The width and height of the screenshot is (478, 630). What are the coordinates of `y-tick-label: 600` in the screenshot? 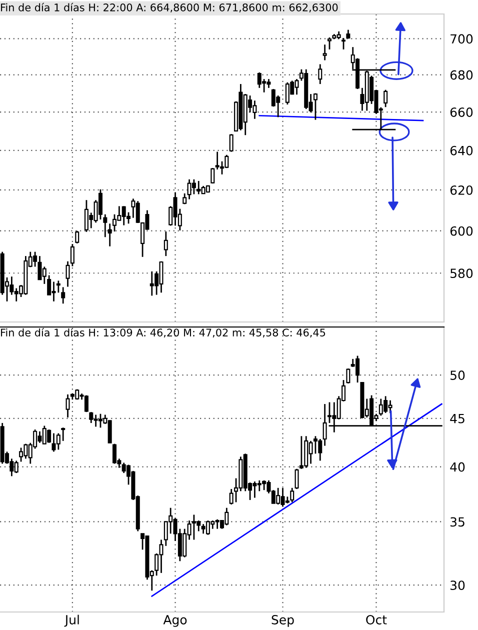 It's located at (461, 231).